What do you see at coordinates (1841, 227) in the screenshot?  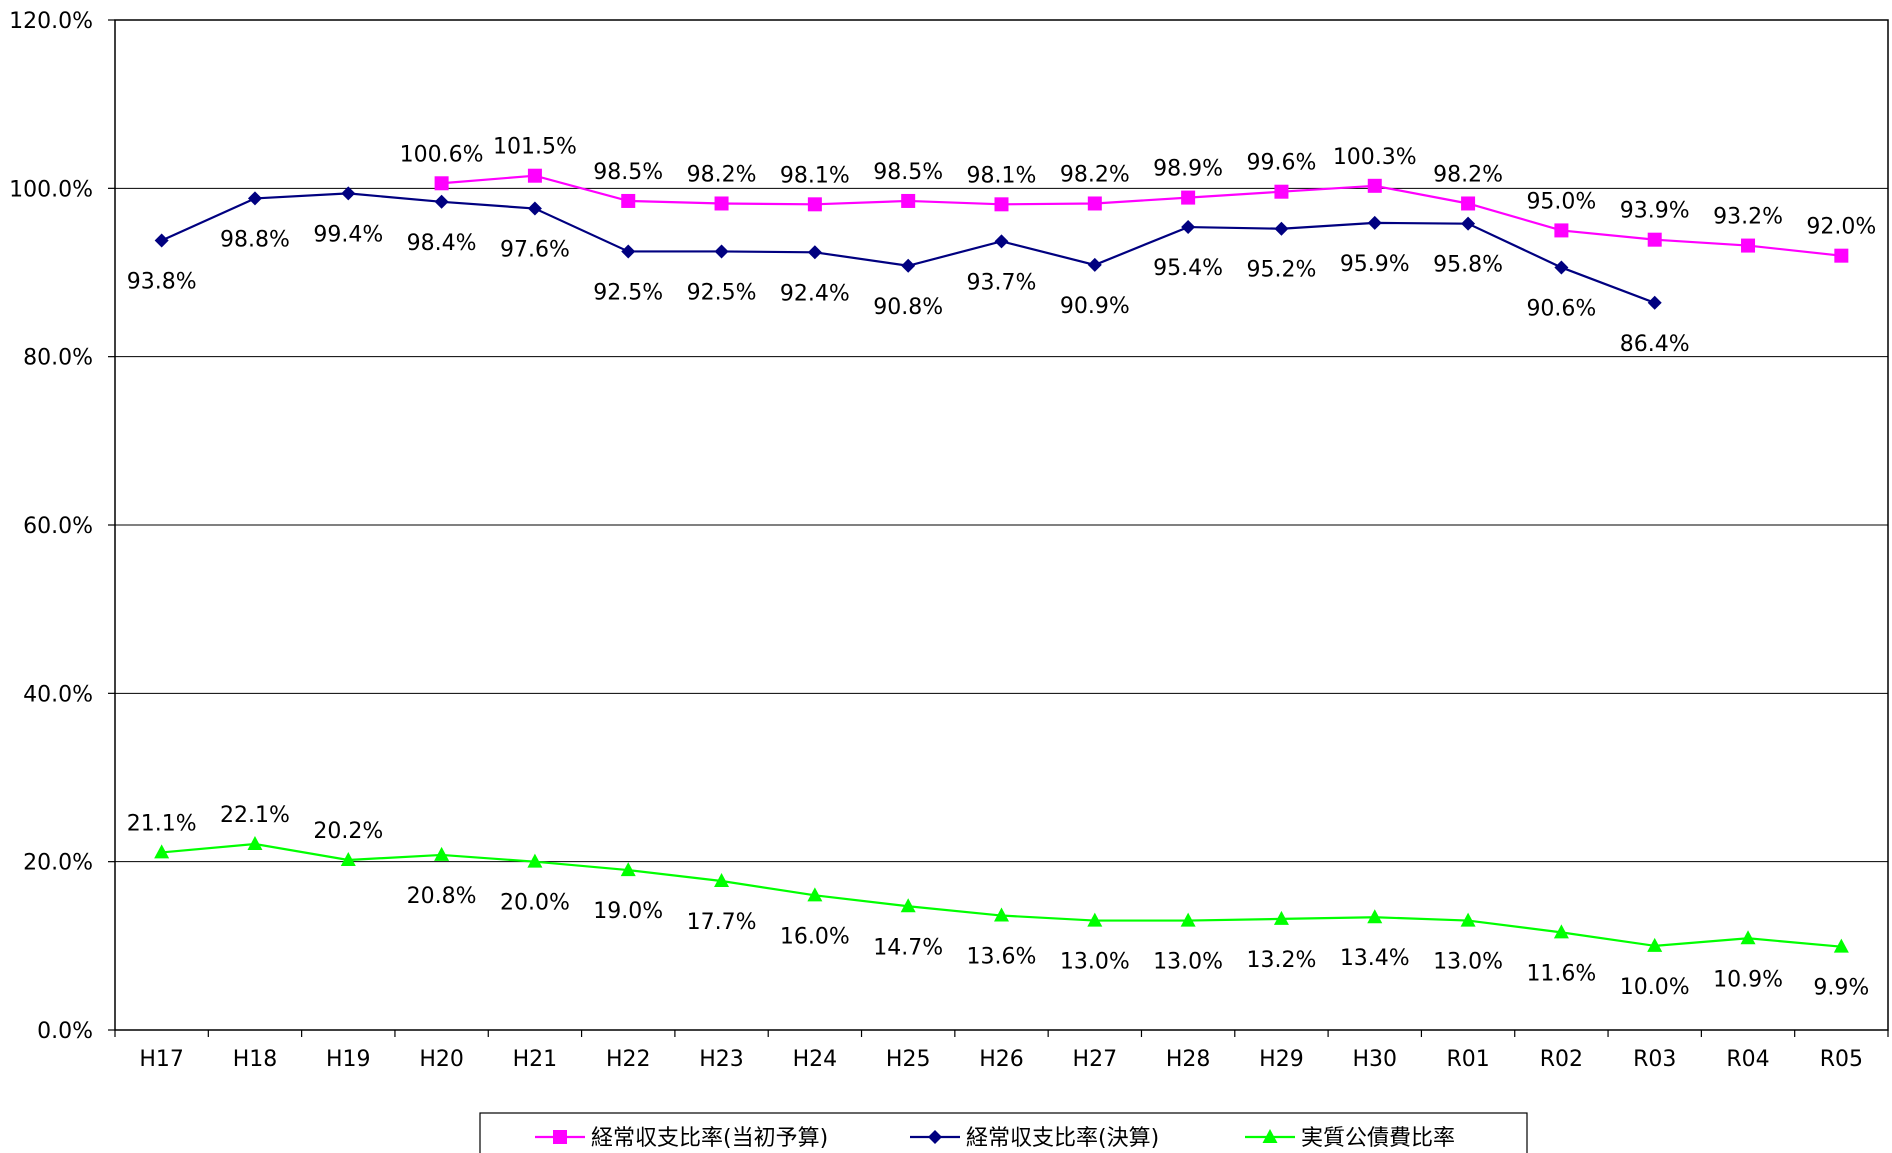 I see `data-label: 92.0%` at bounding box center [1841, 227].